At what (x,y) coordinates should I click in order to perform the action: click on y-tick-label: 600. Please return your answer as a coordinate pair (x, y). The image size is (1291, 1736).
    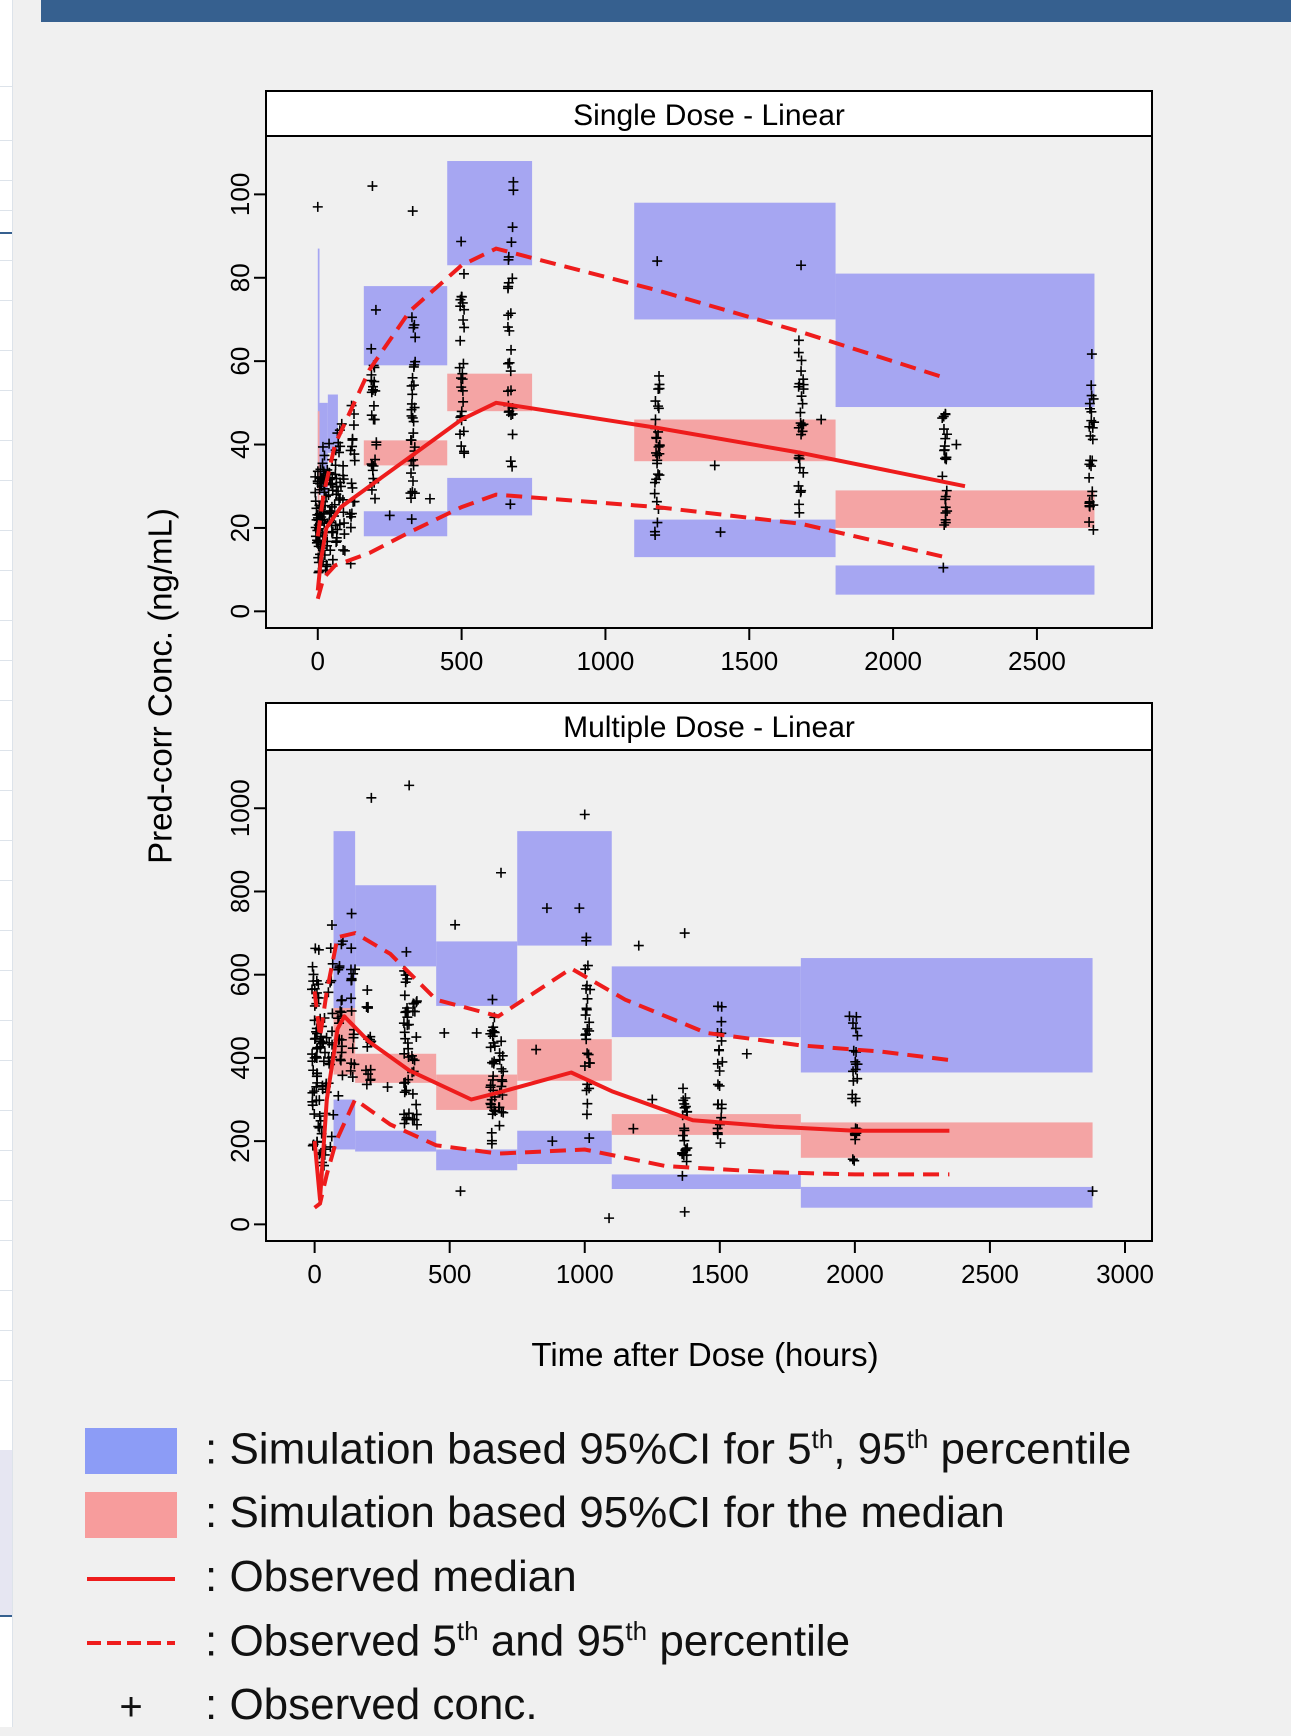
    Looking at the image, I should click on (240, 974).